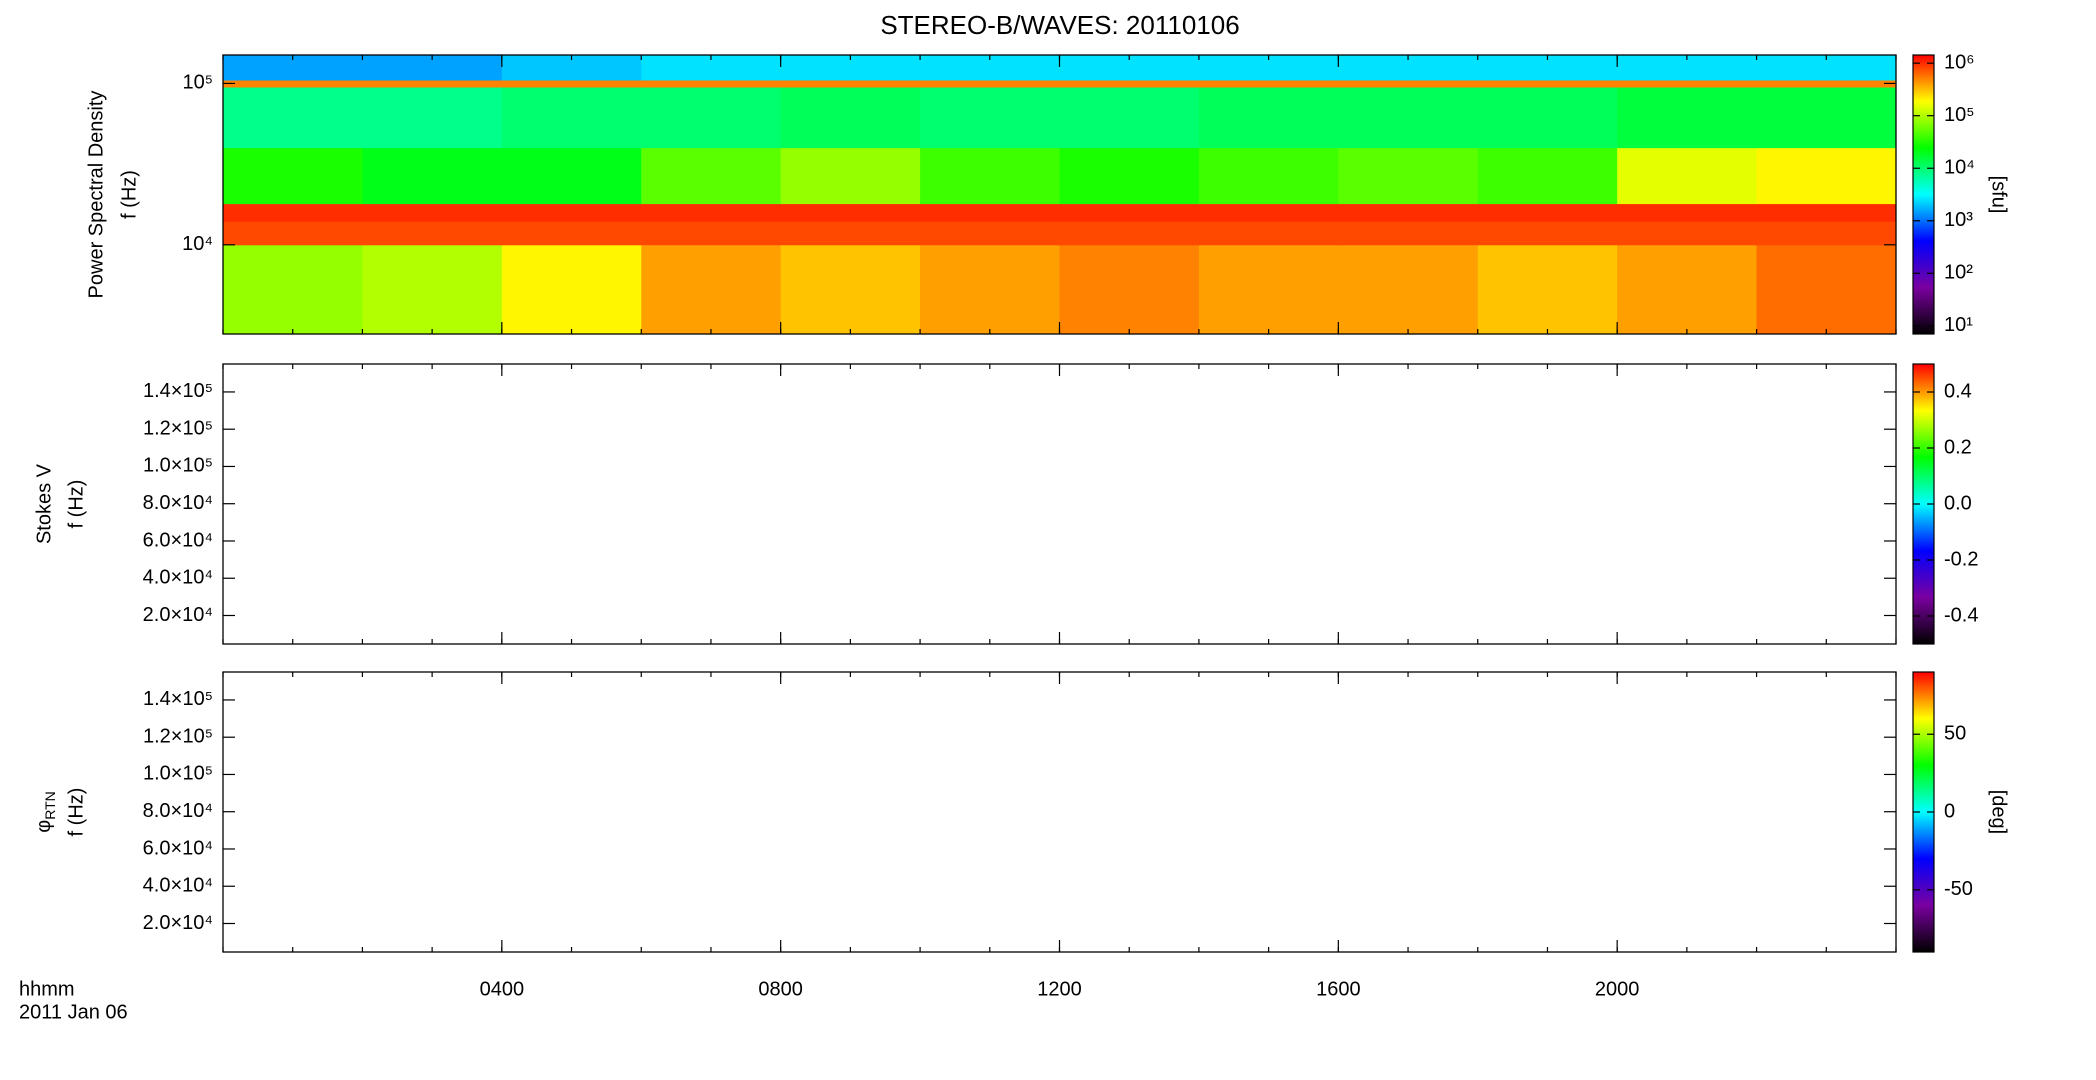 This screenshot has width=2096, height=1080. What do you see at coordinates (1617, 989) in the screenshot?
I see `x-tick-label: 2000` at bounding box center [1617, 989].